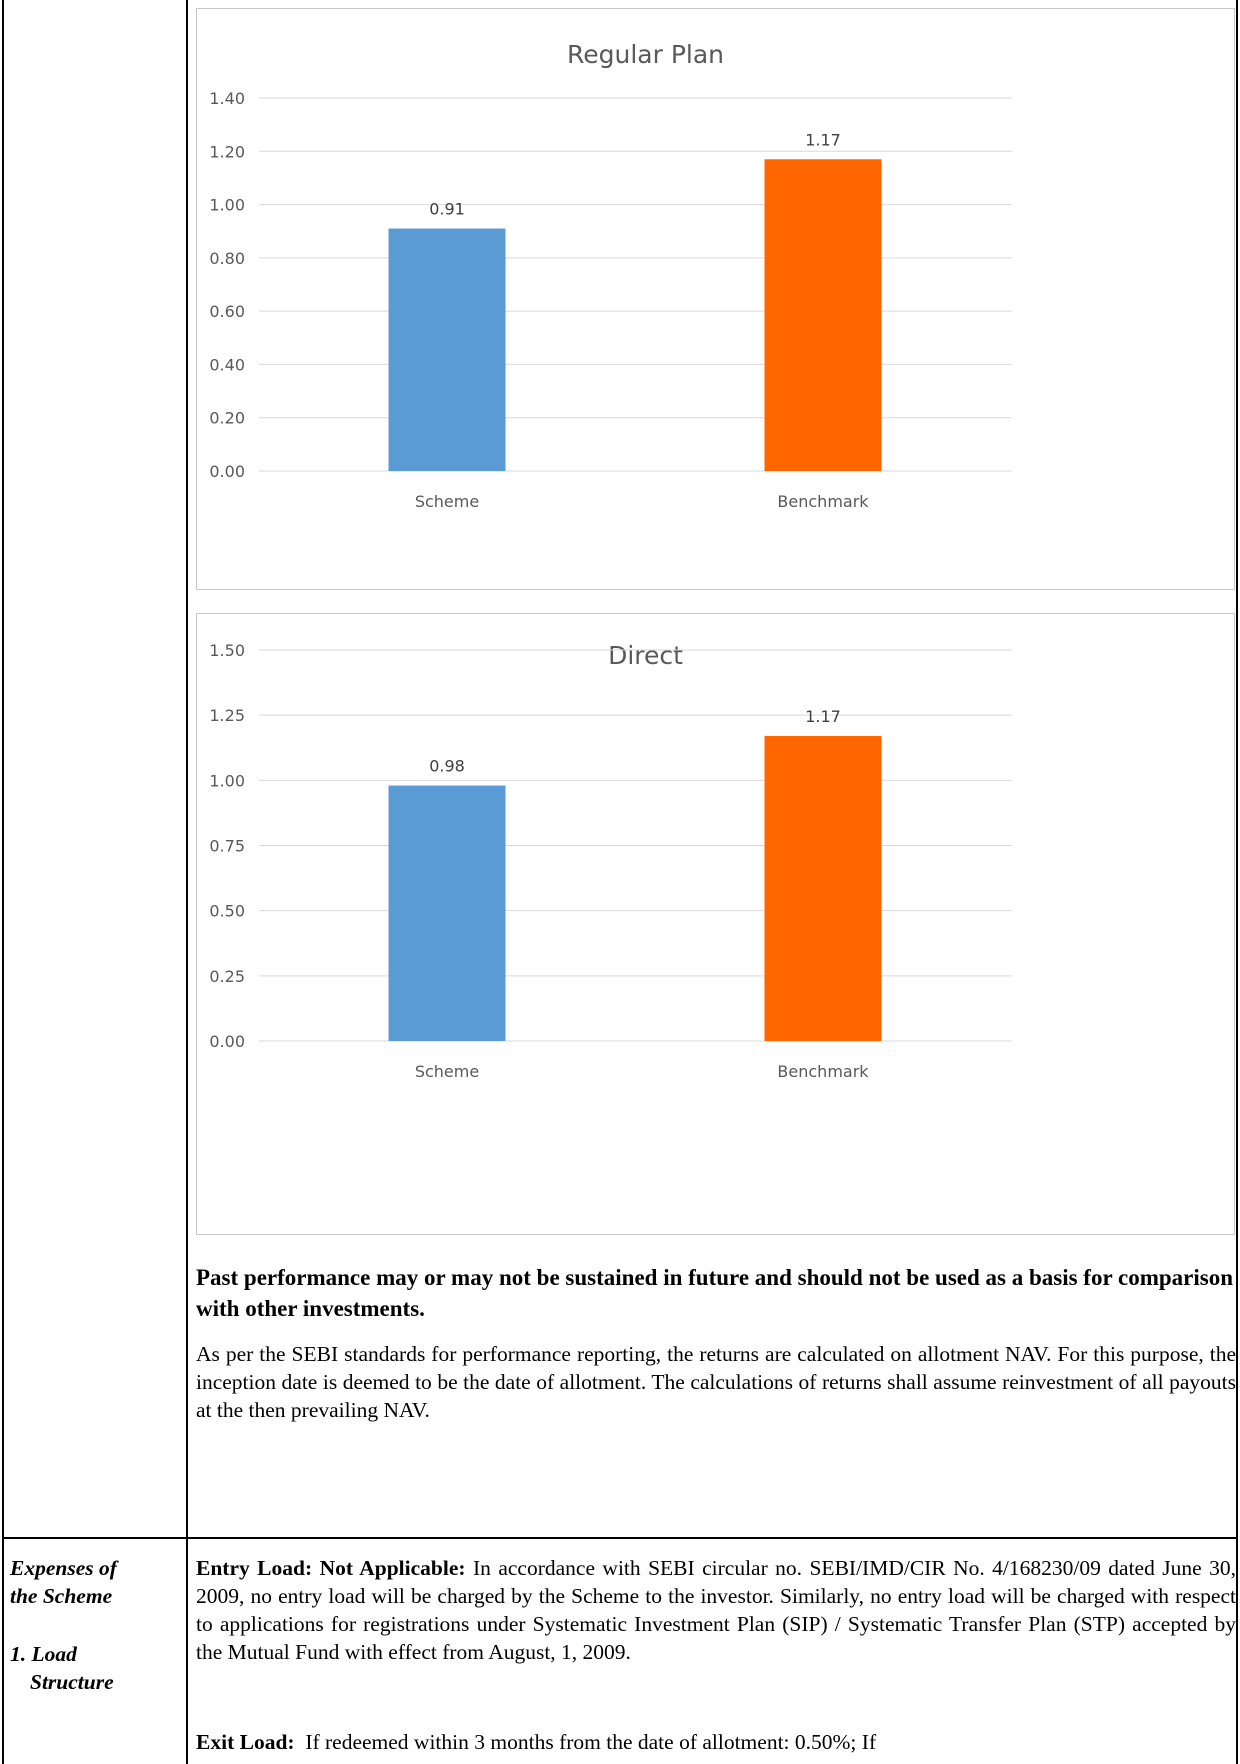  I want to click on exit-load-label: Exit Load:, so click(245, 1742).